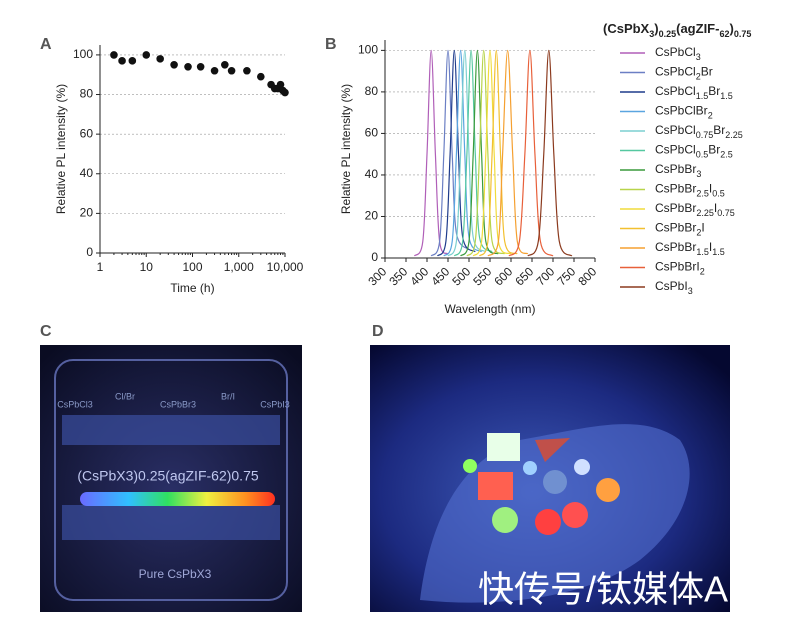  Describe the element at coordinates (83, 54) in the screenshot. I see `y-tick-label: 100` at that location.